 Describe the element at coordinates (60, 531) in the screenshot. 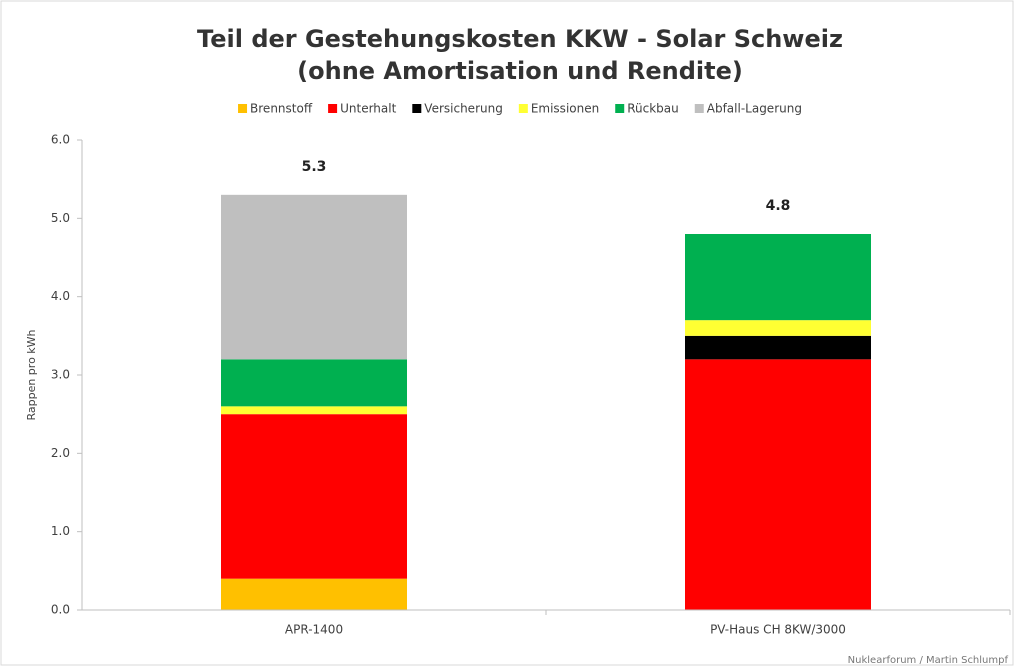

I see `y-tick-label: 1.0` at that location.